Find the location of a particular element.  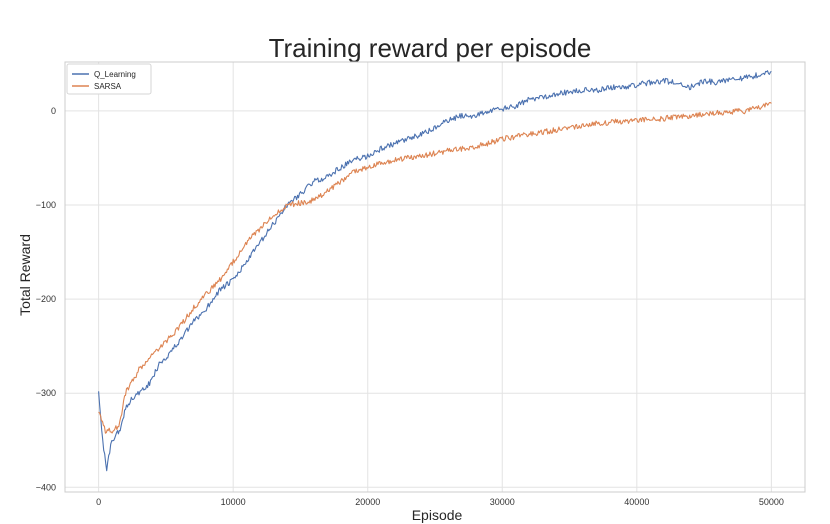

y-tick-label: 0 is located at coordinates (53, 111).